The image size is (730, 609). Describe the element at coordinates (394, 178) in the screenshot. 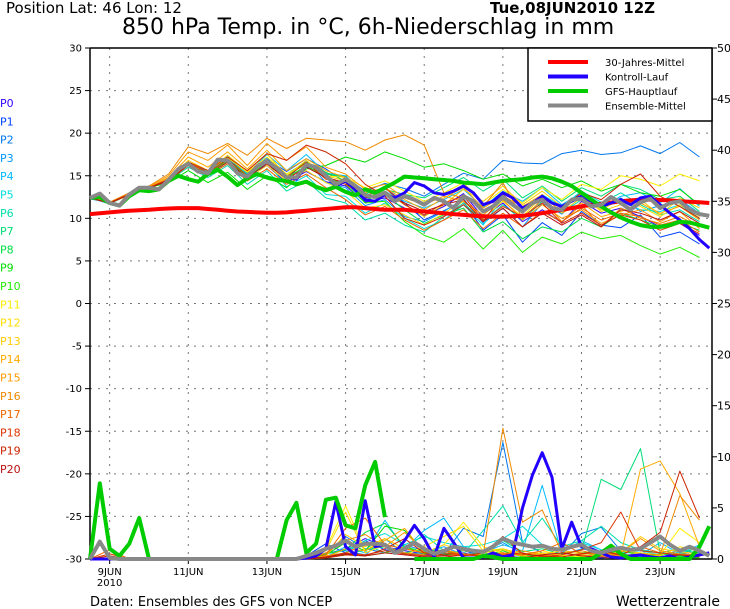

I see `member-temp-line-p9` at that location.